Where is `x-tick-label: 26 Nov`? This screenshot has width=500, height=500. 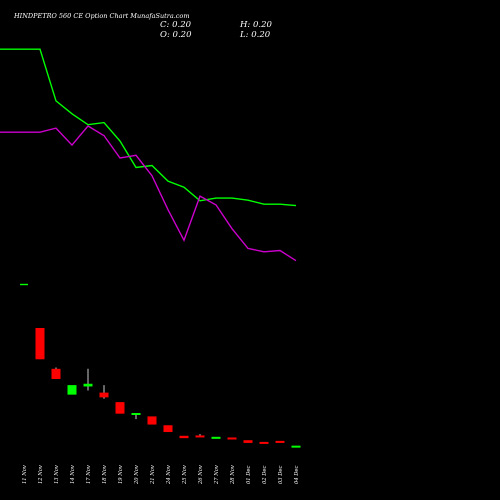
x-tick-label: 26 Nov is located at coordinates (201, 475).